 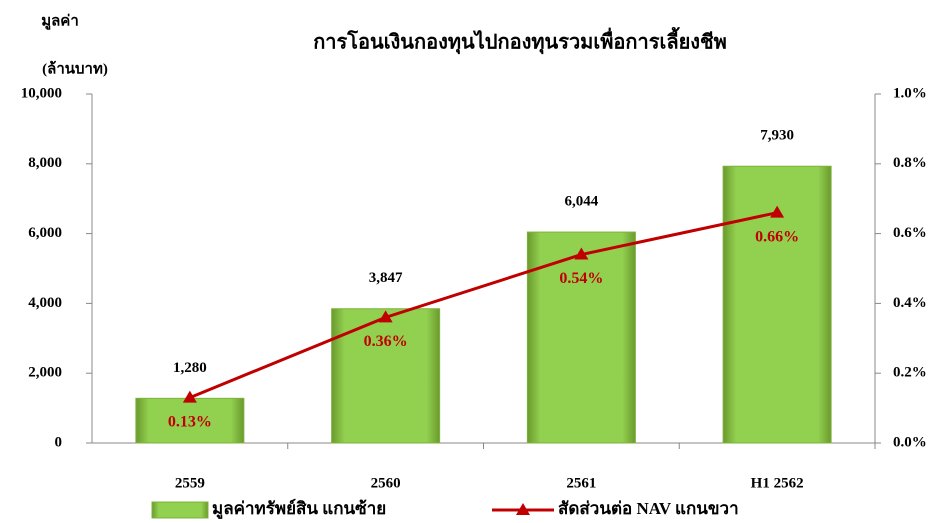 What do you see at coordinates (45, 163) in the screenshot?
I see `y-tick-label: 8,000` at bounding box center [45, 163].